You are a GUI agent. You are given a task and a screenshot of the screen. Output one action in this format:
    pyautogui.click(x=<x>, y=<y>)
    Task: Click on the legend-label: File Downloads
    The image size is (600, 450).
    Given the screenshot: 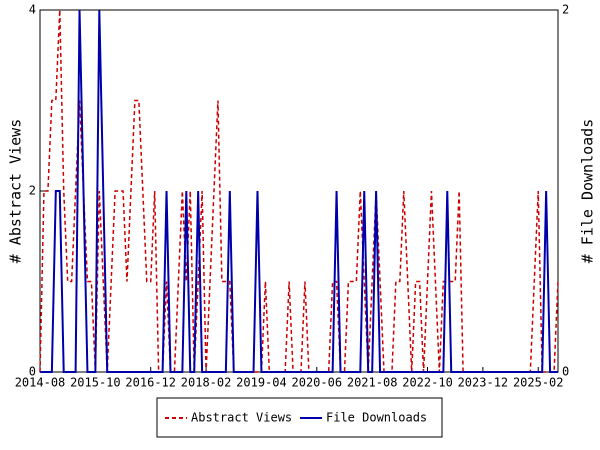 What is the action you would take?
    pyautogui.click(x=376, y=418)
    